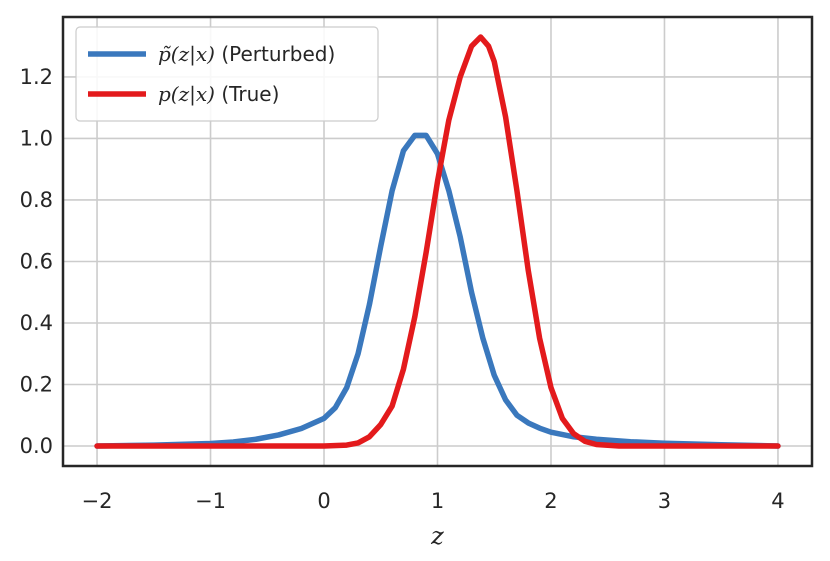 The height and width of the screenshot is (561, 830). Describe the element at coordinates (218, 94) in the screenshot. I see `legend-label: p(z|x) (True)` at that location.